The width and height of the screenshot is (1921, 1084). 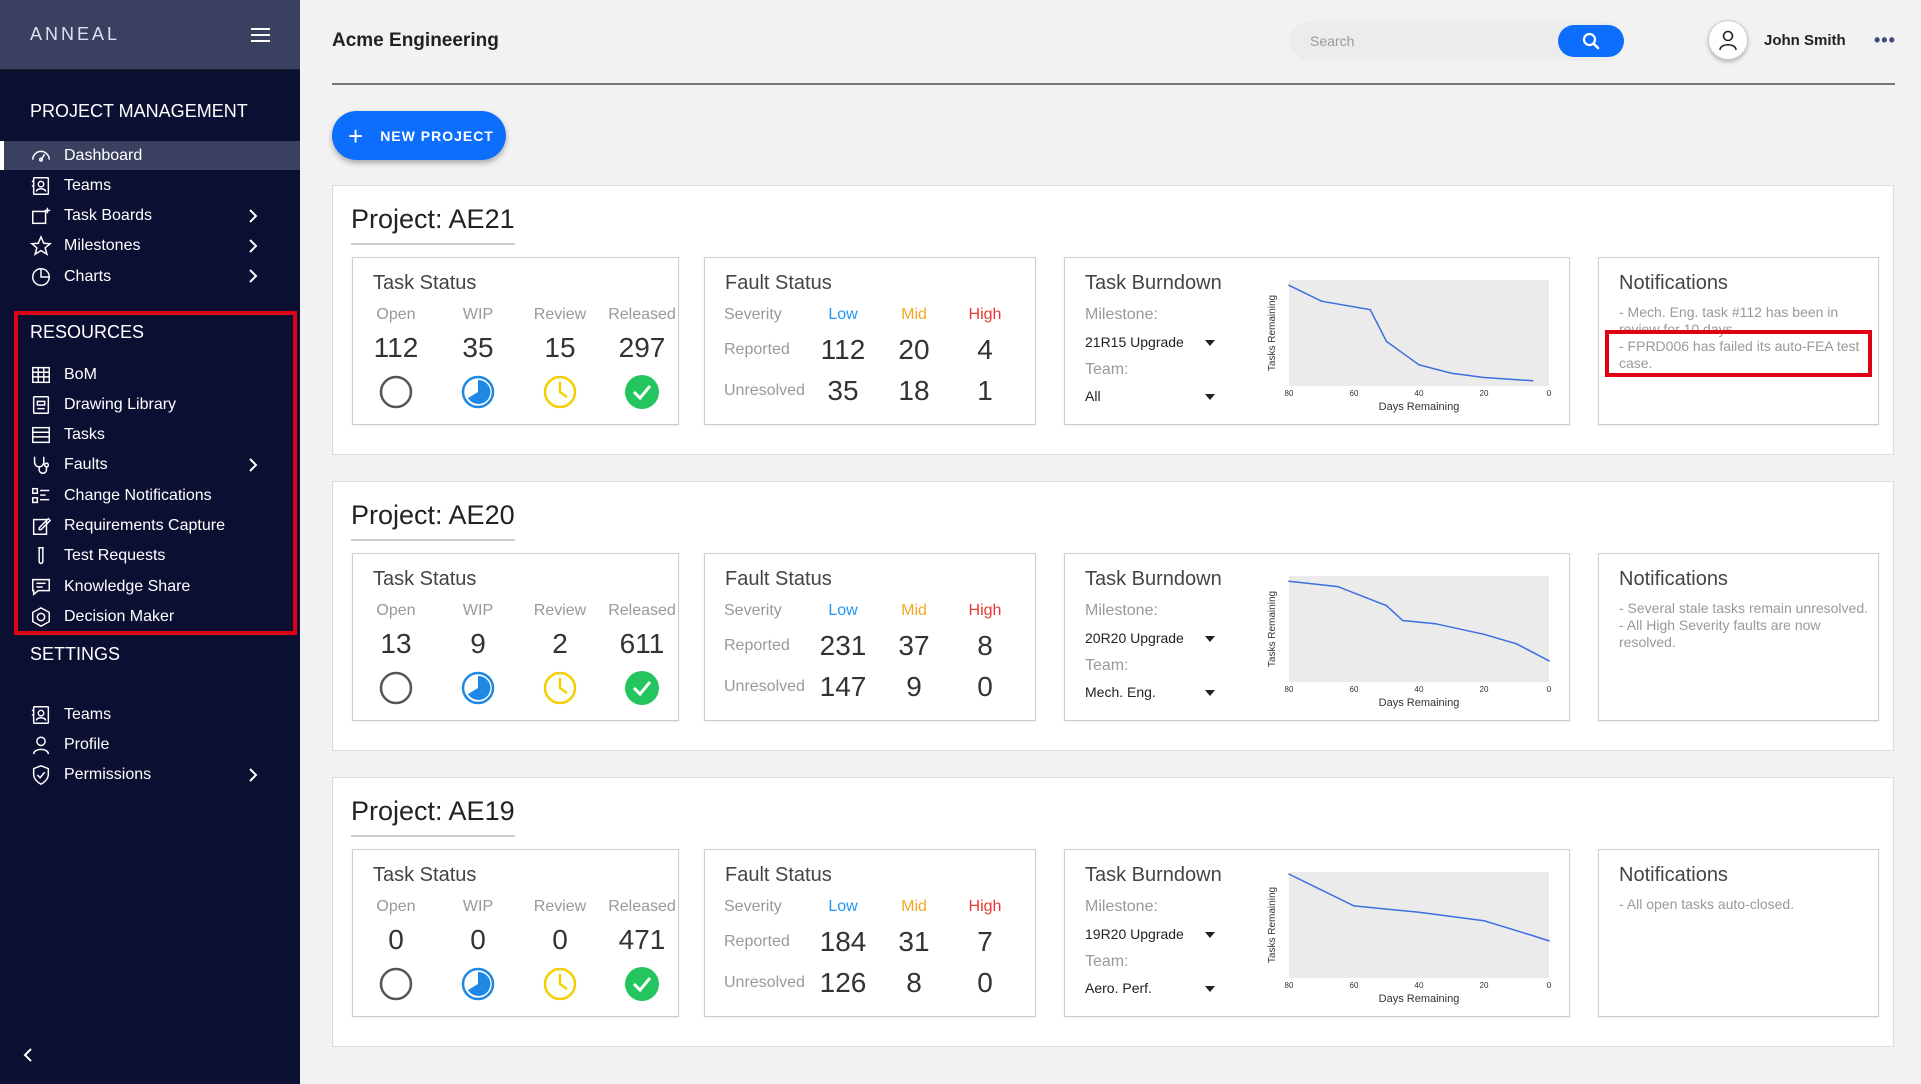 What do you see at coordinates (1150, 342) in the screenshot?
I see `milestone-dropdown: 21R15 Upgrade` at bounding box center [1150, 342].